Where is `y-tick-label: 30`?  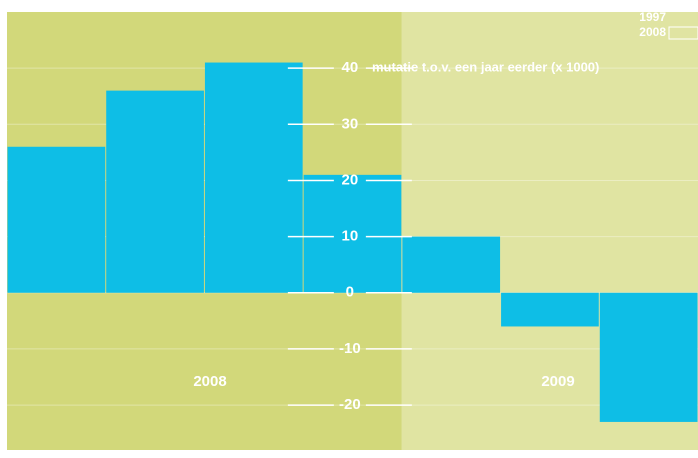 y-tick-label: 30 is located at coordinates (350, 123).